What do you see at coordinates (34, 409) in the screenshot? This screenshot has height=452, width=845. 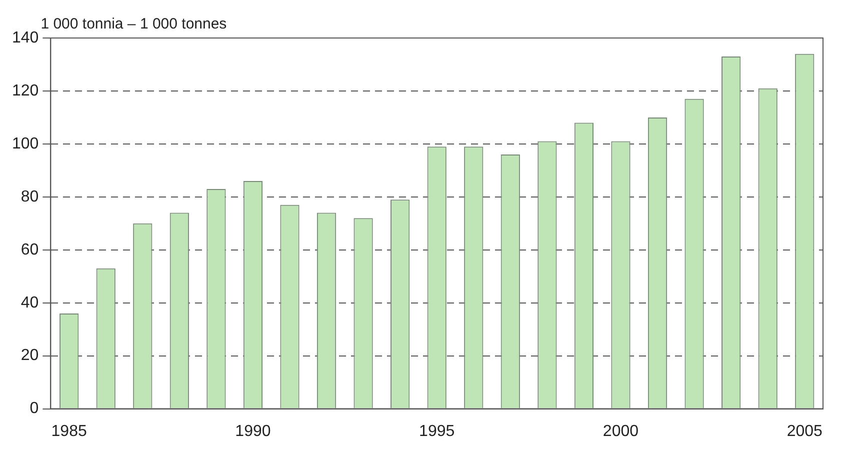 I see `y-tick-label: 0` at bounding box center [34, 409].